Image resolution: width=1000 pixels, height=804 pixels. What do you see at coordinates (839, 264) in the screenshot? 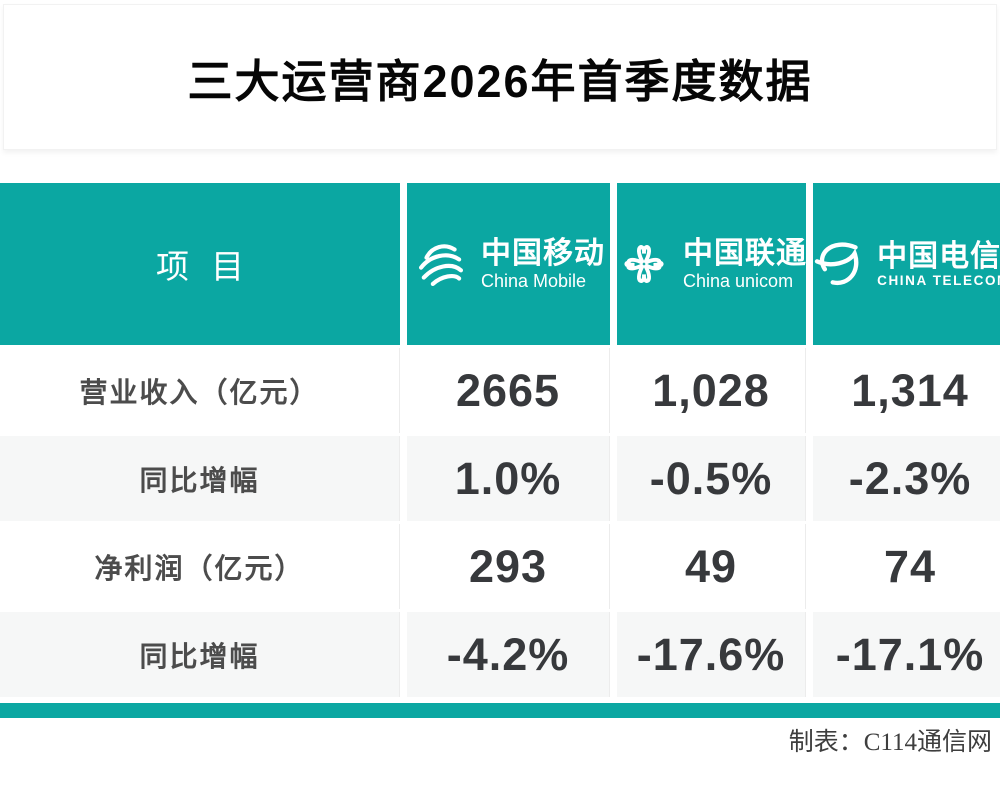
I see `china-telecom-logo-icon` at bounding box center [839, 264].